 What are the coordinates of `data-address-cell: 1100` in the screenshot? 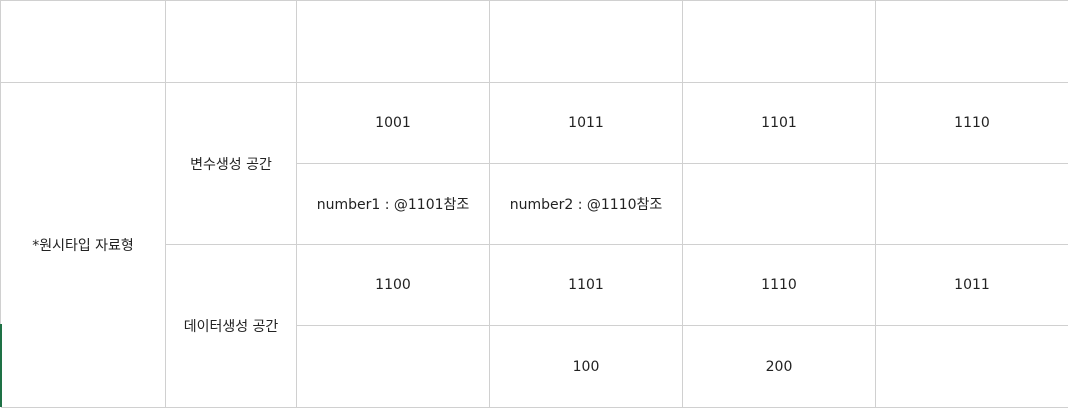 It's located at (393, 285).